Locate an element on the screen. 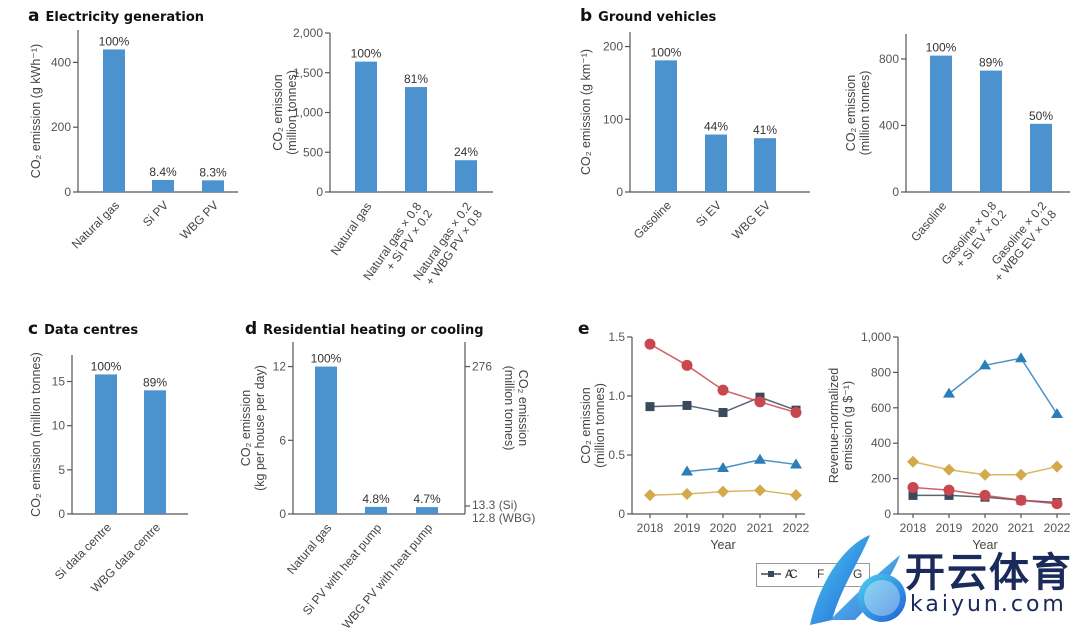 The image size is (1080, 637). chart-b1-y-label: CO₂ emission (g km⁻¹) is located at coordinates (586, 112).